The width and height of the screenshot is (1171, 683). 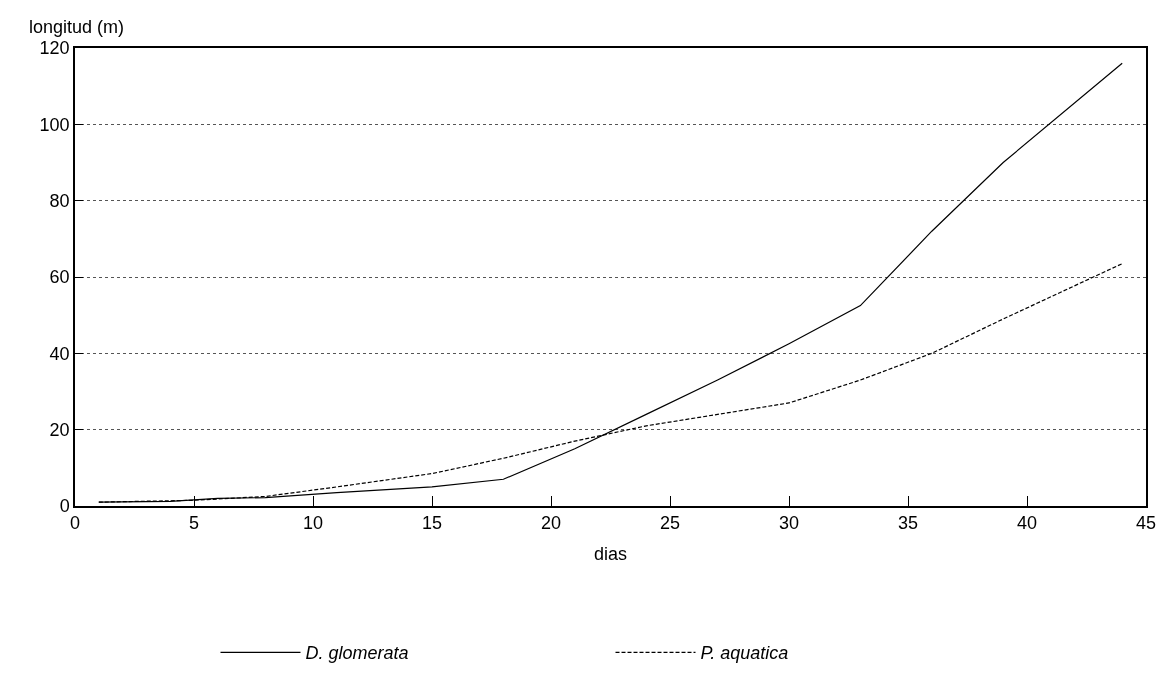 What do you see at coordinates (59, 277) in the screenshot?
I see `y-tick-label: 60` at bounding box center [59, 277].